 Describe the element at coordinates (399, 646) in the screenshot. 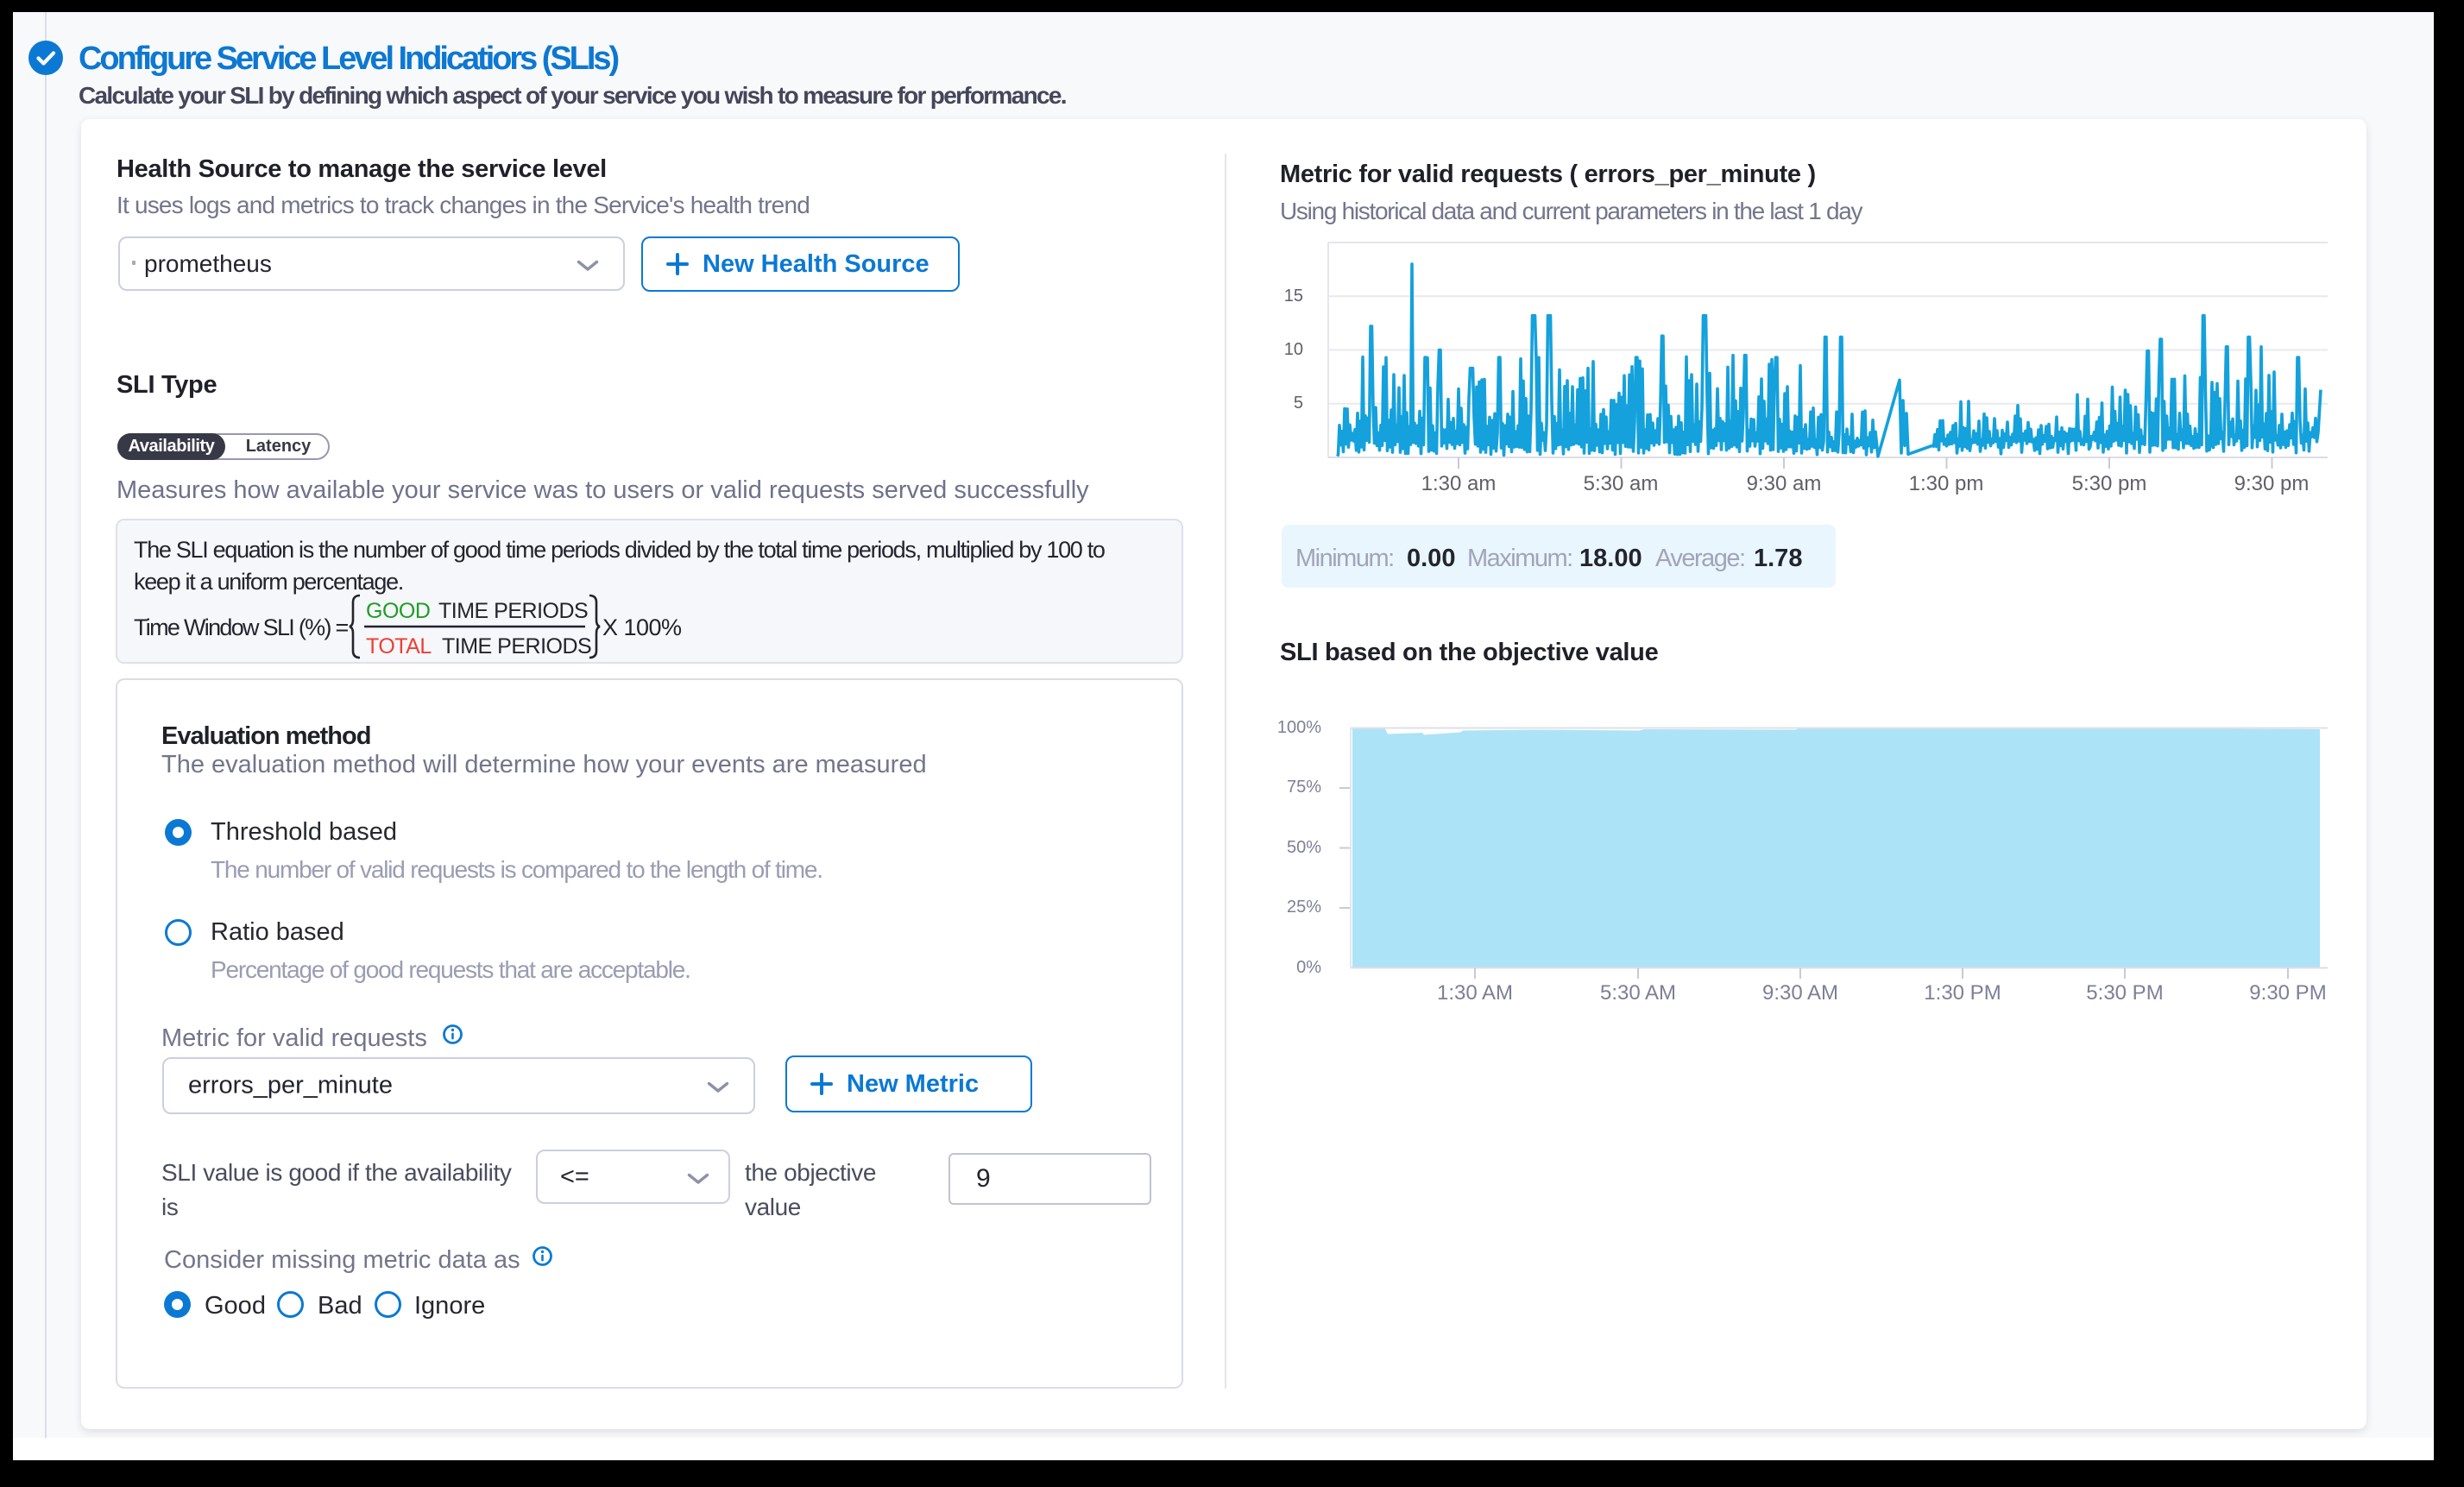

I see `svg-text: TOTAL` at that location.